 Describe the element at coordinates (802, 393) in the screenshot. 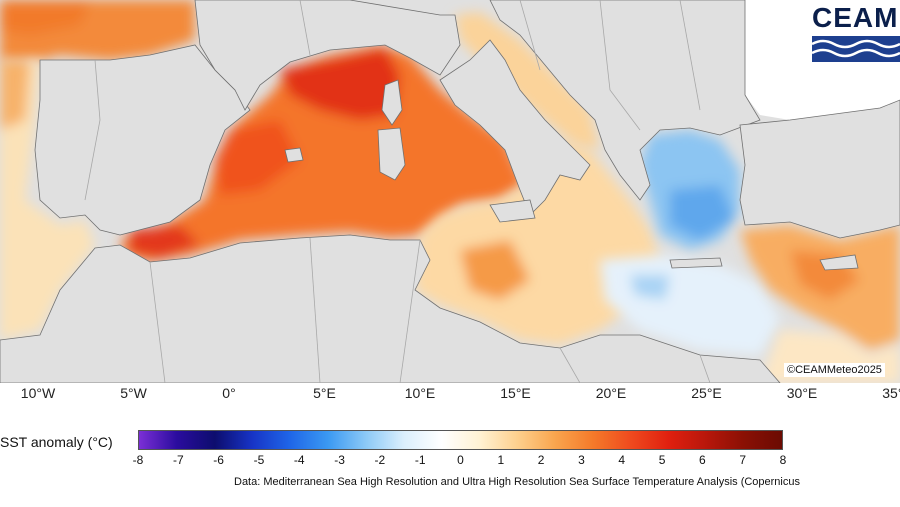

I see `longitude-tick: 30°E` at that location.